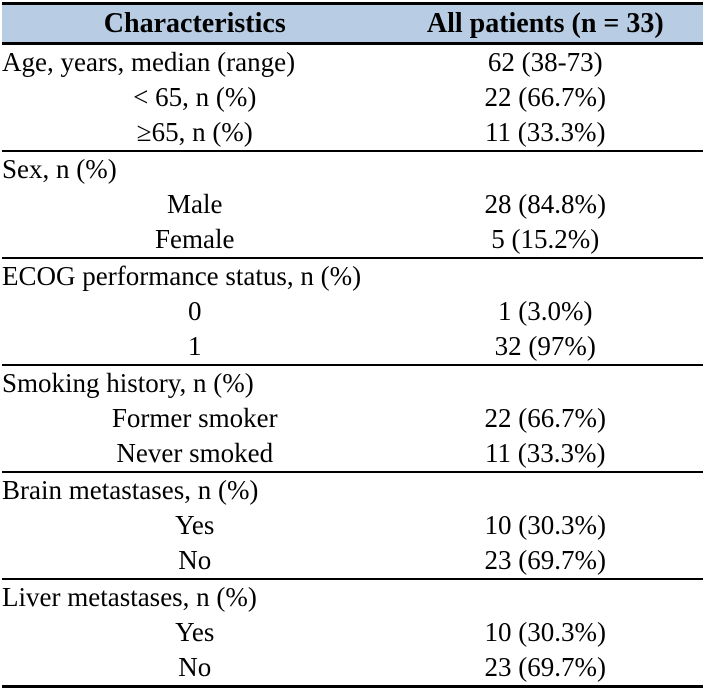 This screenshot has width=705, height=699. I want to click on row-value: 62 (38-73), so click(545, 62).